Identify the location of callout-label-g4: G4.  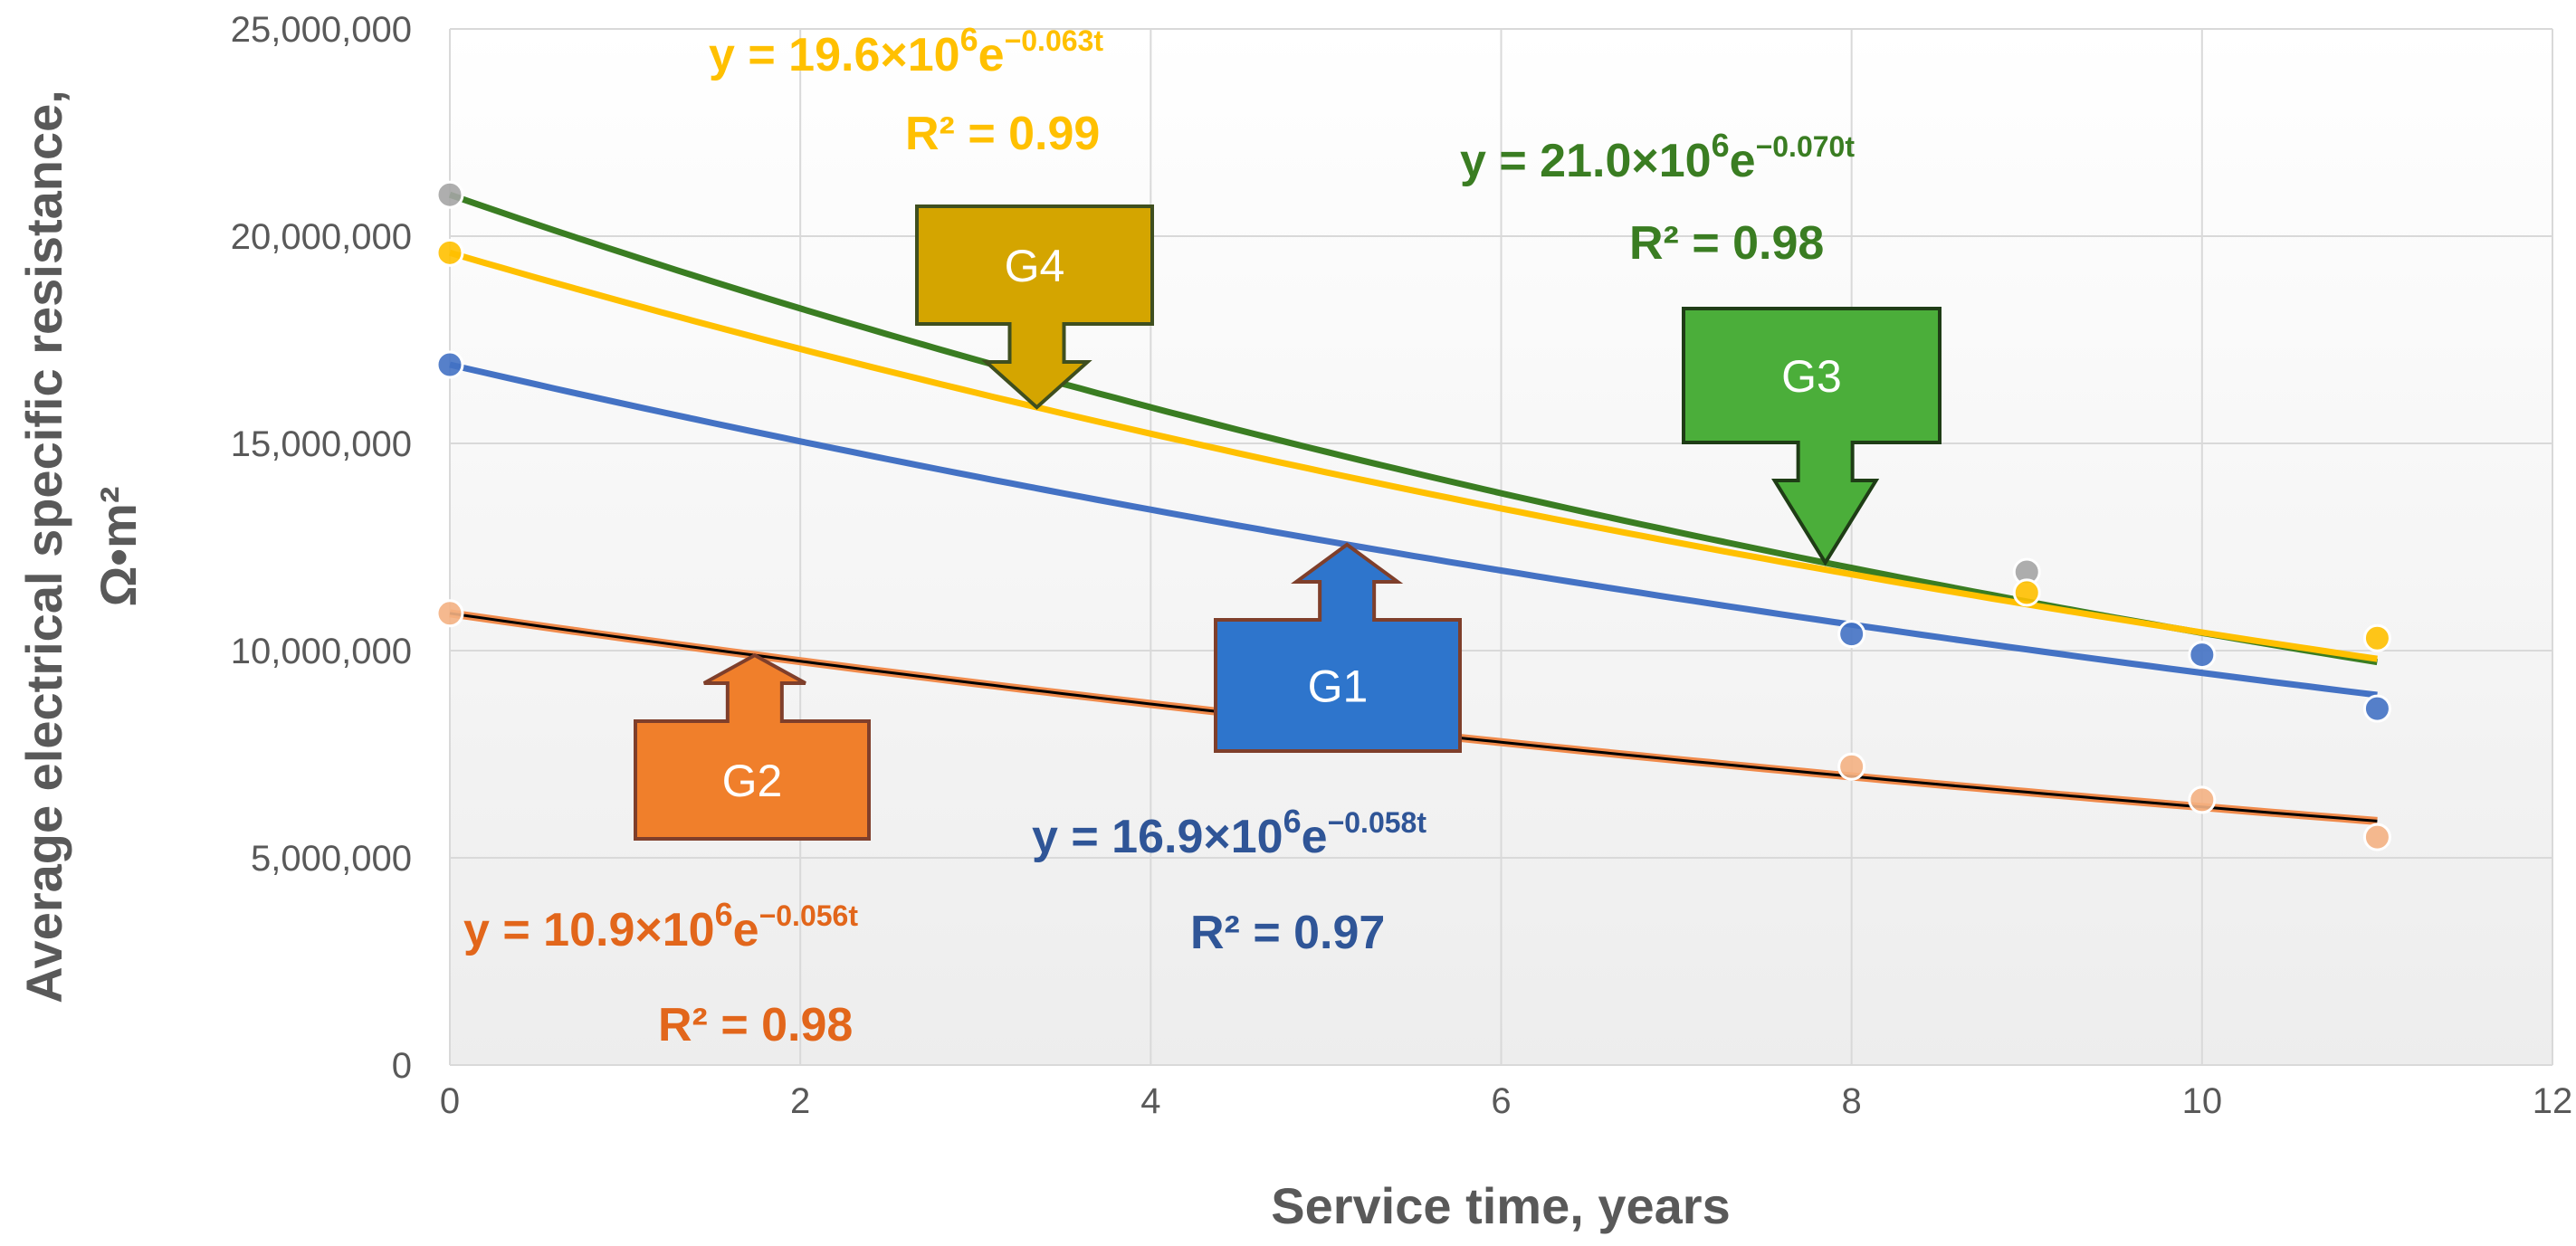
(1035, 266).